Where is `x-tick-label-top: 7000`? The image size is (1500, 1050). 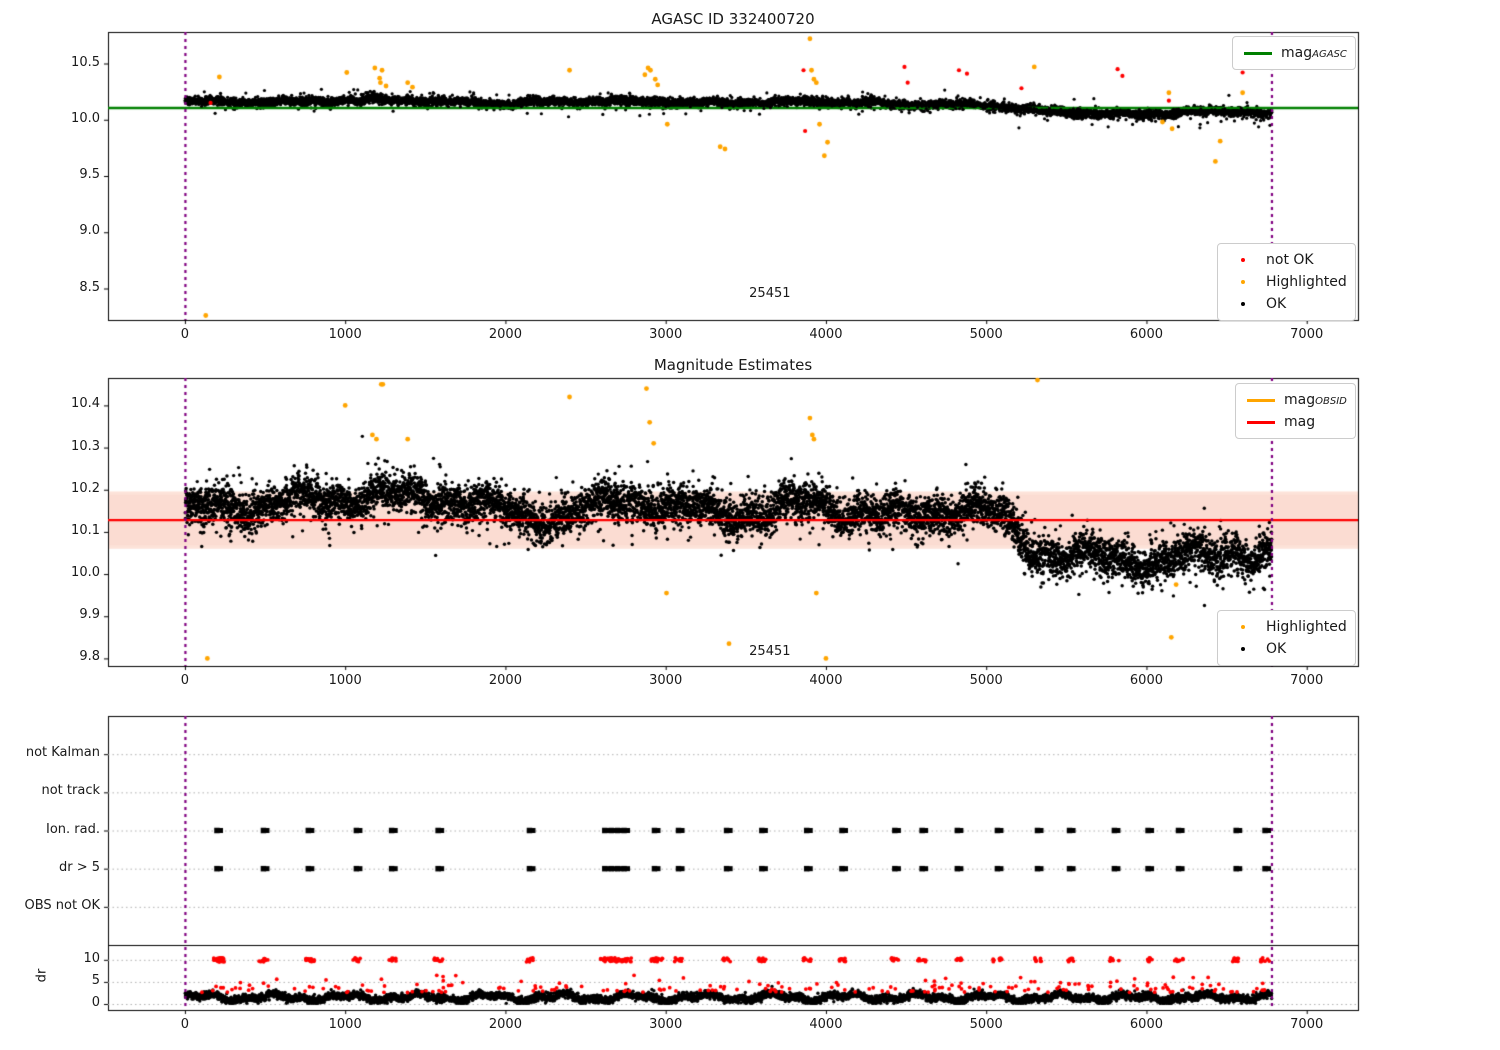 x-tick-label-top: 7000 is located at coordinates (1307, 334).